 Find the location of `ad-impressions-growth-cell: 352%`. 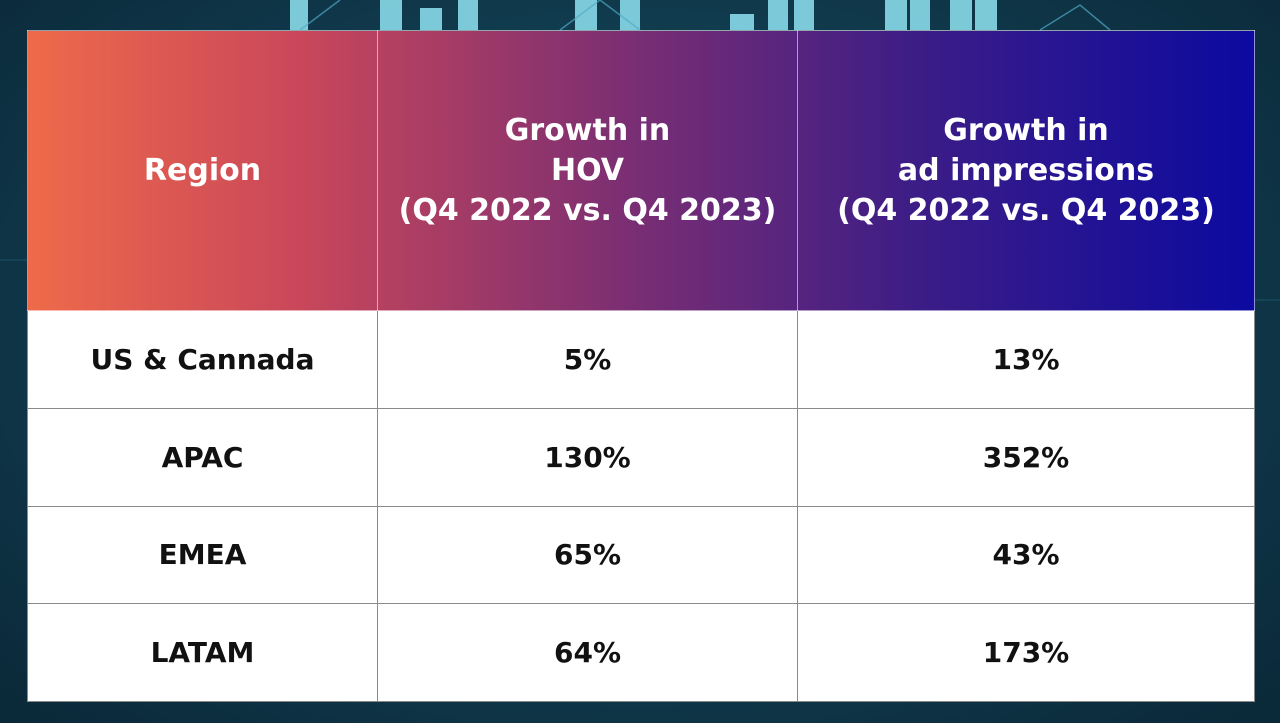

ad-impressions-growth-cell: 352% is located at coordinates (1026, 457).